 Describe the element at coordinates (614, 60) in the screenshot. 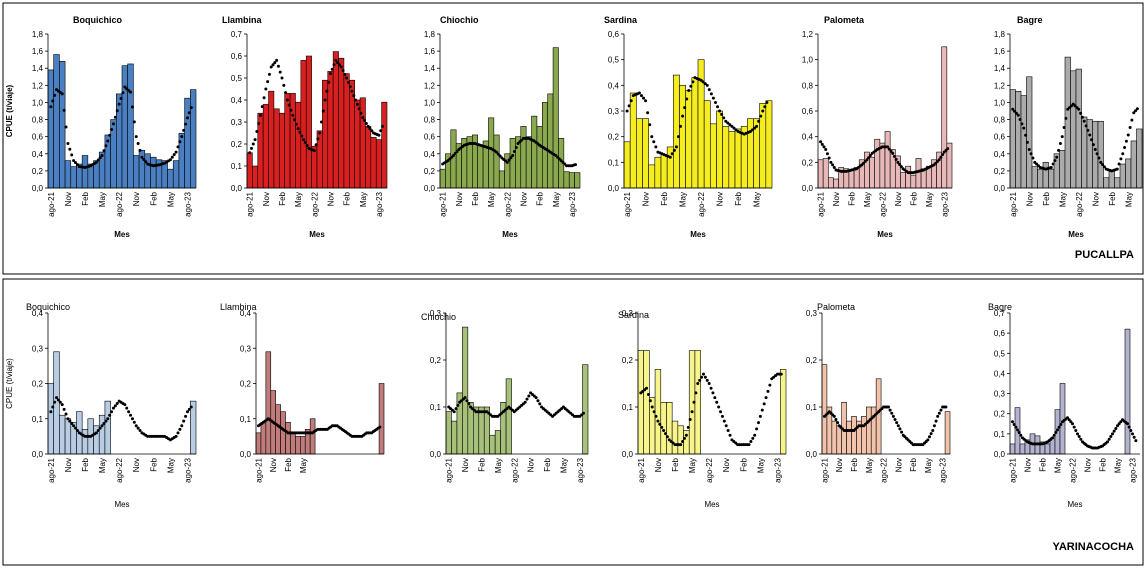

I see `y-tick-label-sardina-pucallpa: 0,5` at that location.